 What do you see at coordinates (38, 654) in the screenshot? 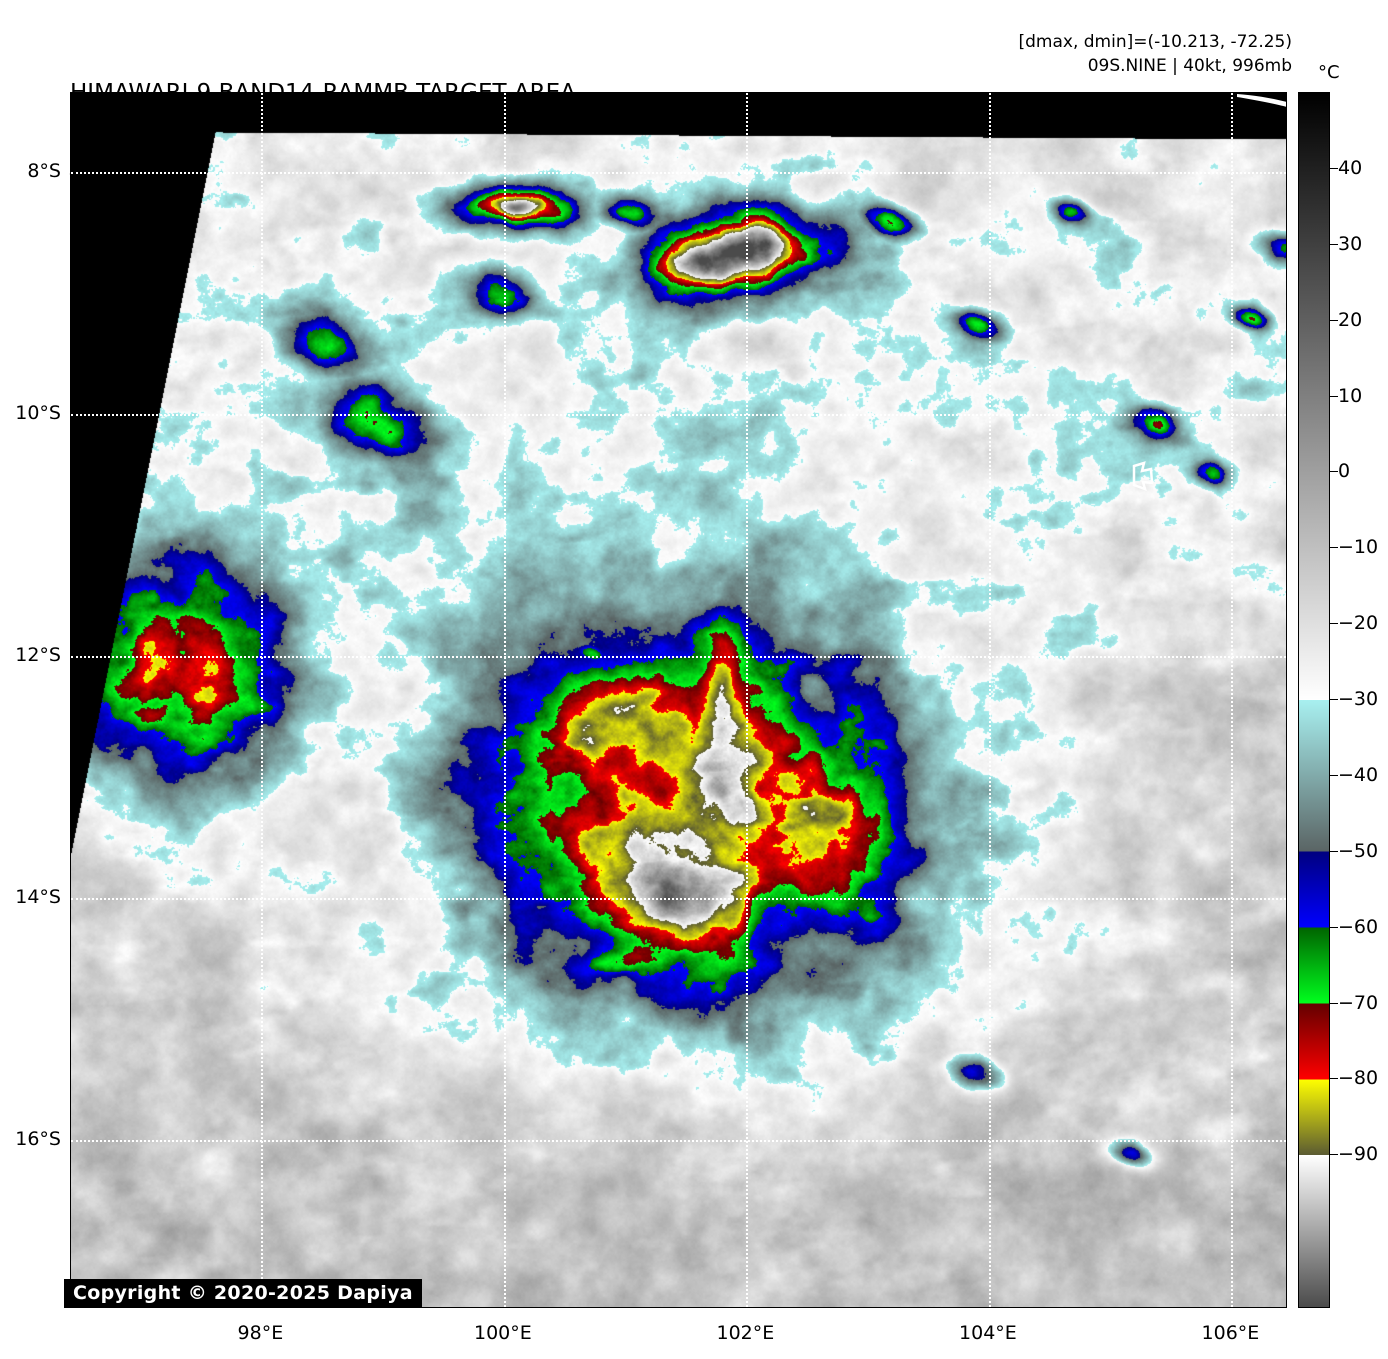
I see `lat-tick-2: 12°S` at bounding box center [38, 654].